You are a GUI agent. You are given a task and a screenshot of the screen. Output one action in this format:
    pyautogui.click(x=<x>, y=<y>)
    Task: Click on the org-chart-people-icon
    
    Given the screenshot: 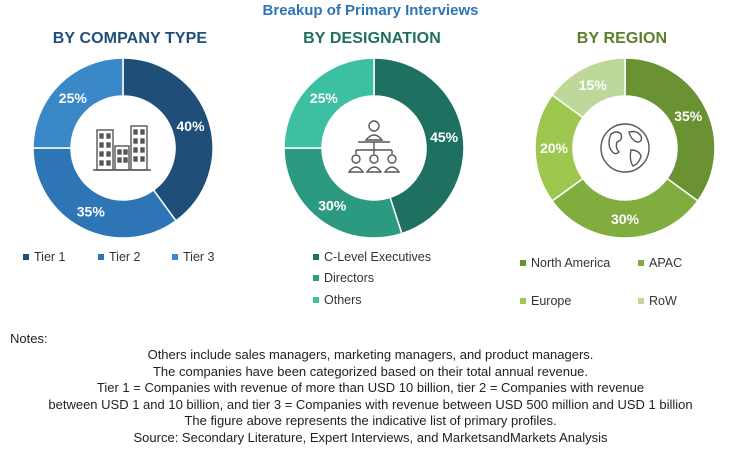 What is the action you would take?
    pyautogui.click(x=374, y=146)
    